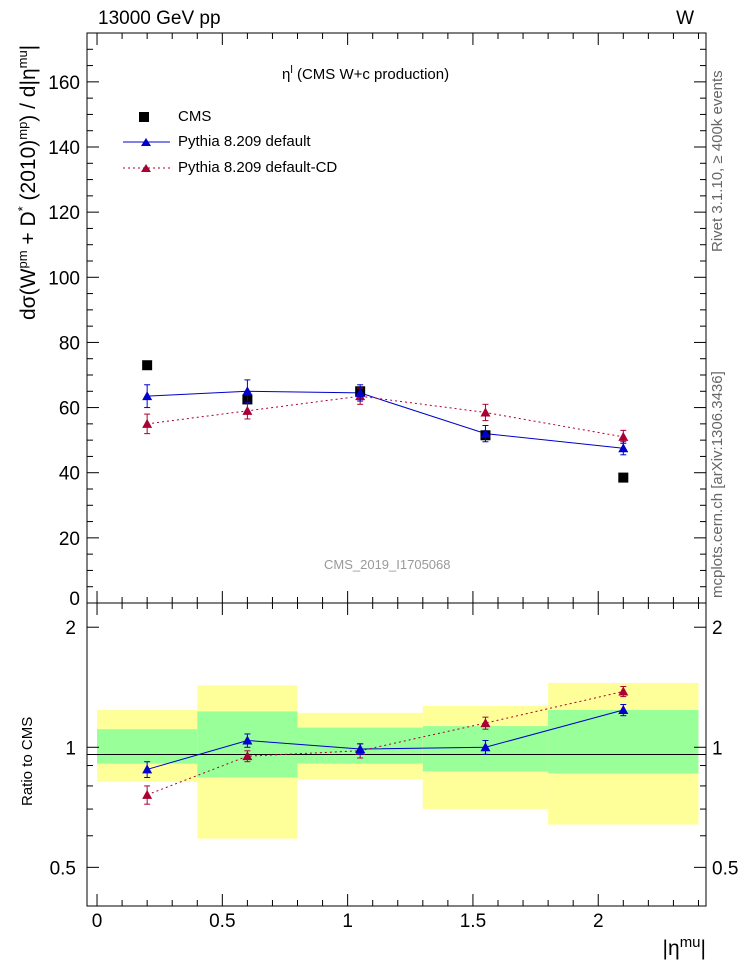  What do you see at coordinates (387, 564) in the screenshot?
I see `analysis-watermark: CMS_2019_I1705068` at bounding box center [387, 564].